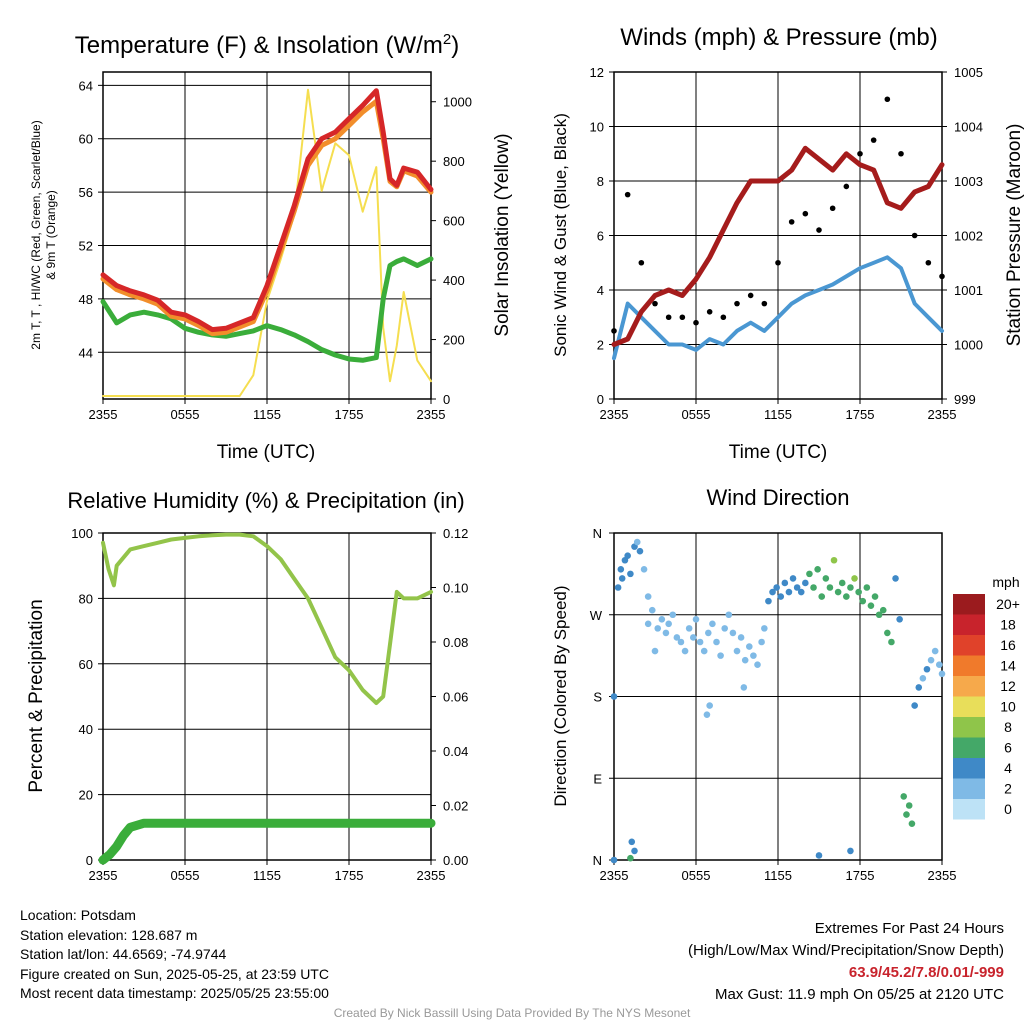 The height and width of the screenshot is (1024, 1024). I want to click on y-tick-label: 48, so click(86, 299).